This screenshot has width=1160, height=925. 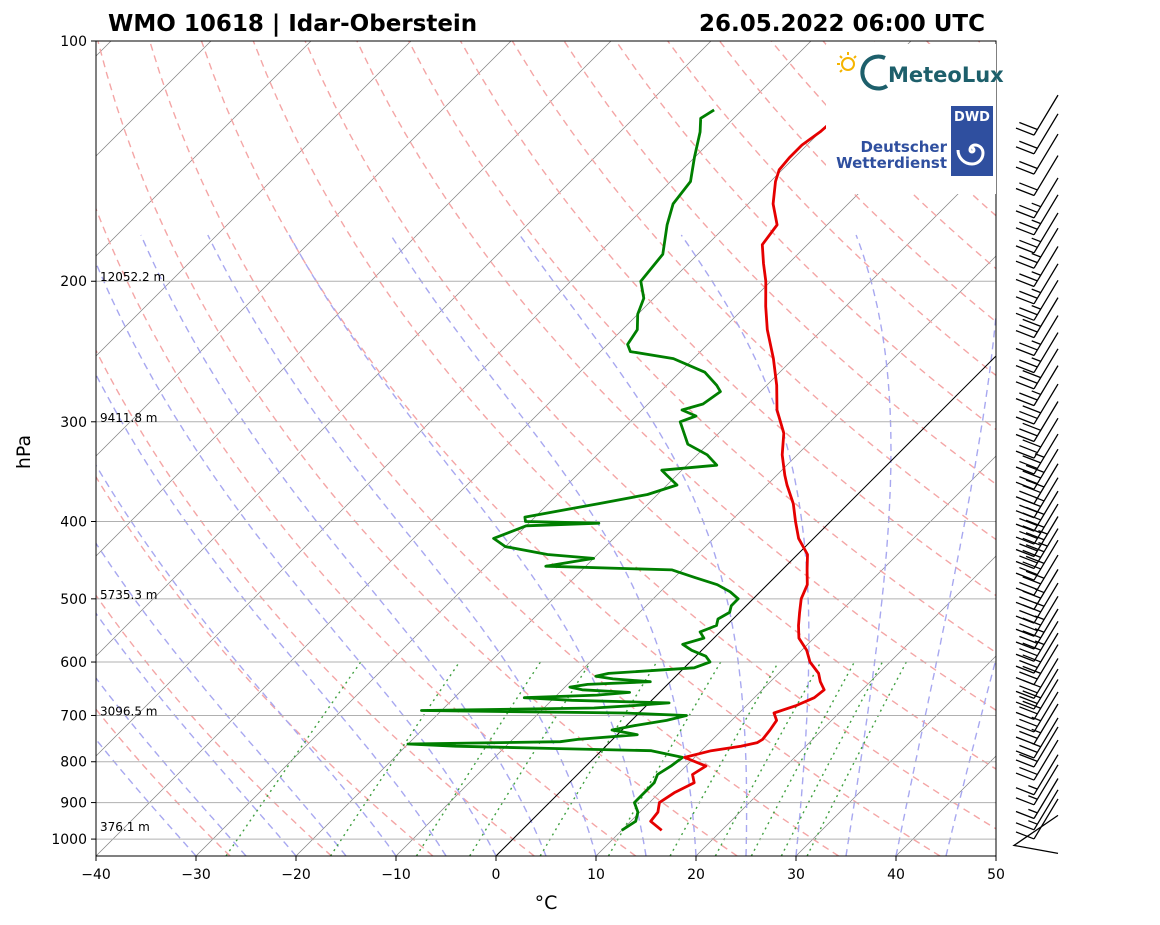 I want to click on height-label: 5735.3 m, so click(x=129, y=595).